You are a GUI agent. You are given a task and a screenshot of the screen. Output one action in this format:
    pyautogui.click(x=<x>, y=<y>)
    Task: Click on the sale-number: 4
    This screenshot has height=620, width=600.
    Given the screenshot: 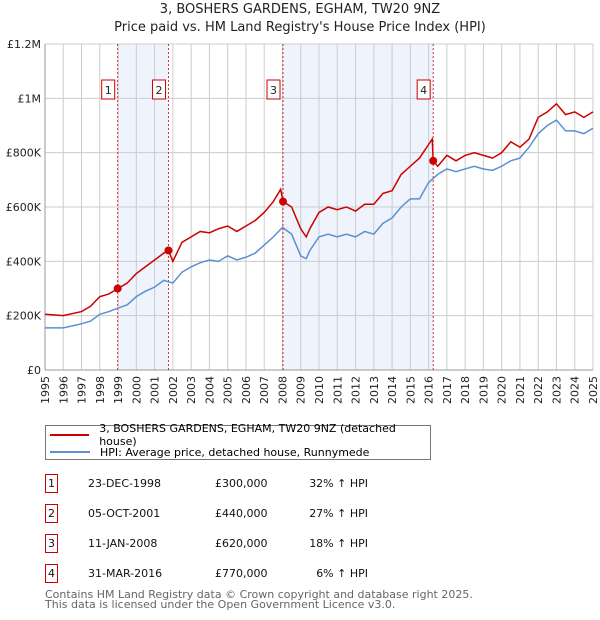 What is the action you would take?
    pyautogui.click(x=51, y=573)
    